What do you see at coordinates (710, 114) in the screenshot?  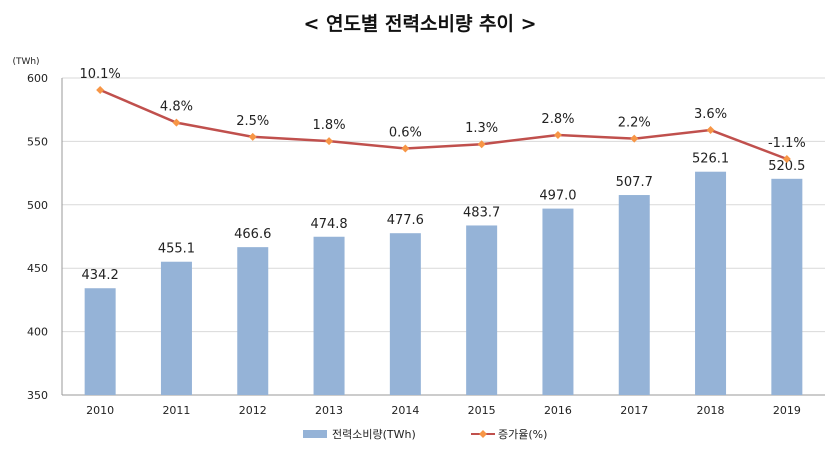 I see `line-value-label: 3.6%` at bounding box center [710, 114].